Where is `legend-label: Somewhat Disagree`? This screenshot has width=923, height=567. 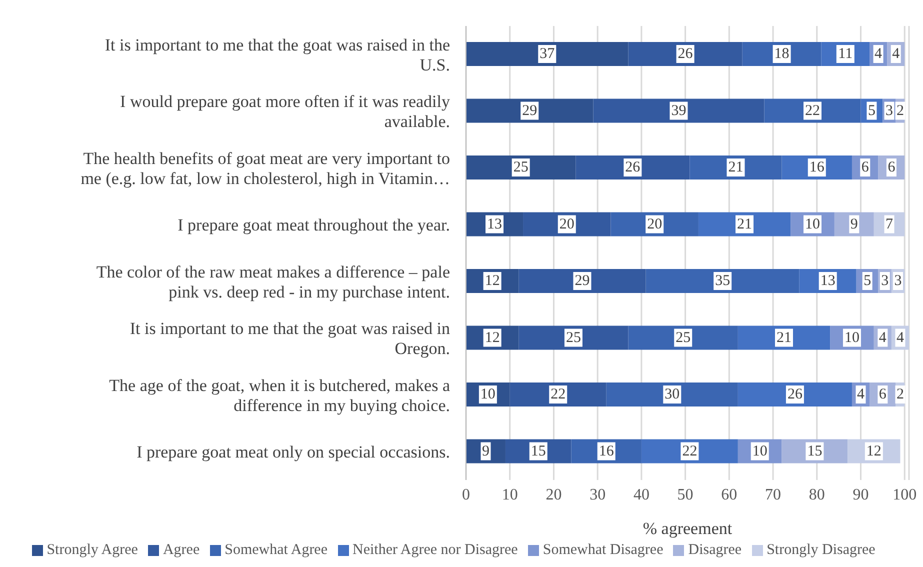 legend-label: Somewhat Disagree is located at coordinates (603, 550).